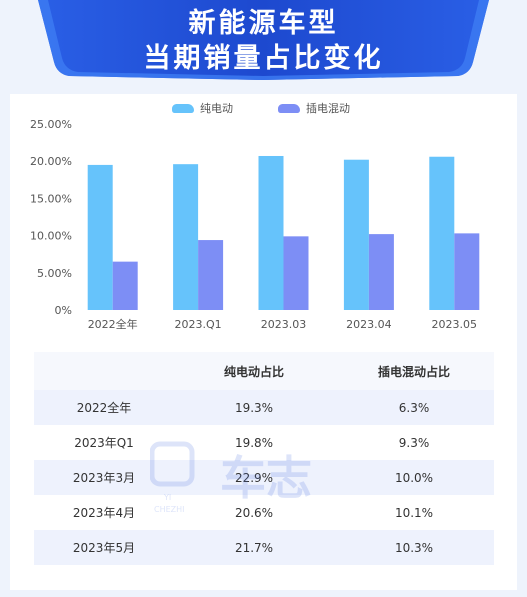 The width and height of the screenshot is (527, 597). I want to click on table-cell: 10.3%, so click(414, 547).